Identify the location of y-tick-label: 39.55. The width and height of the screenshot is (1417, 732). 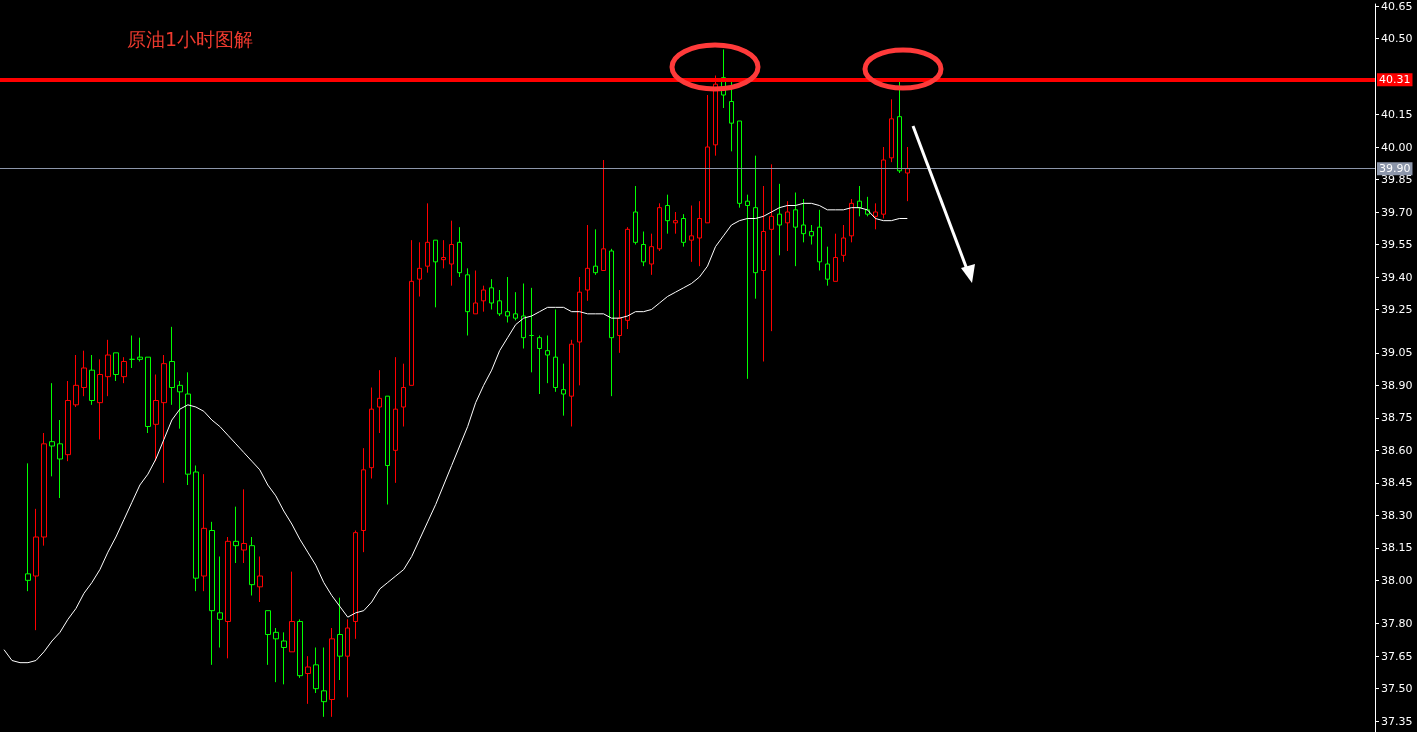
(1397, 244).